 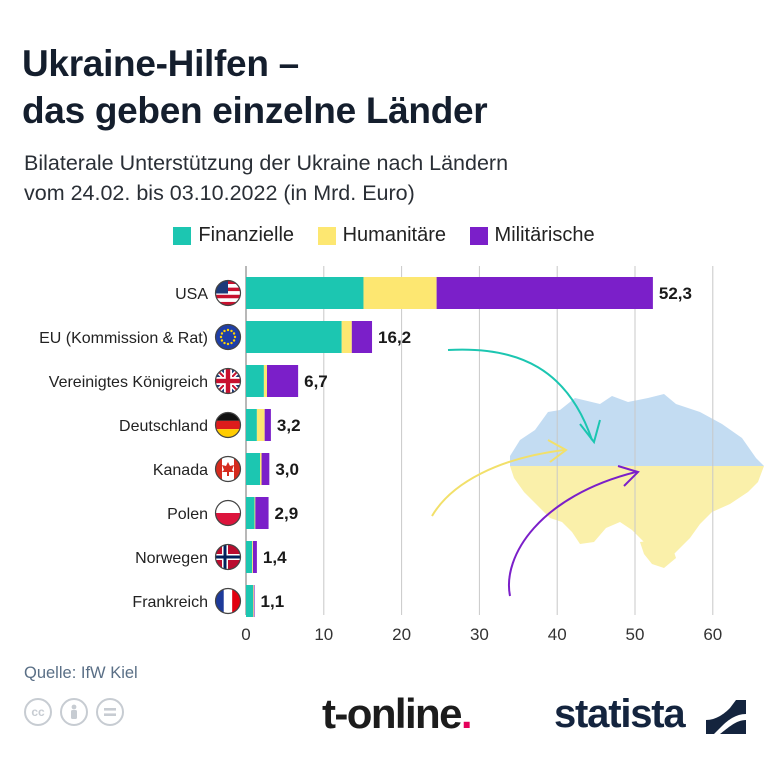 I want to click on flags, so click(x=228, y=447).